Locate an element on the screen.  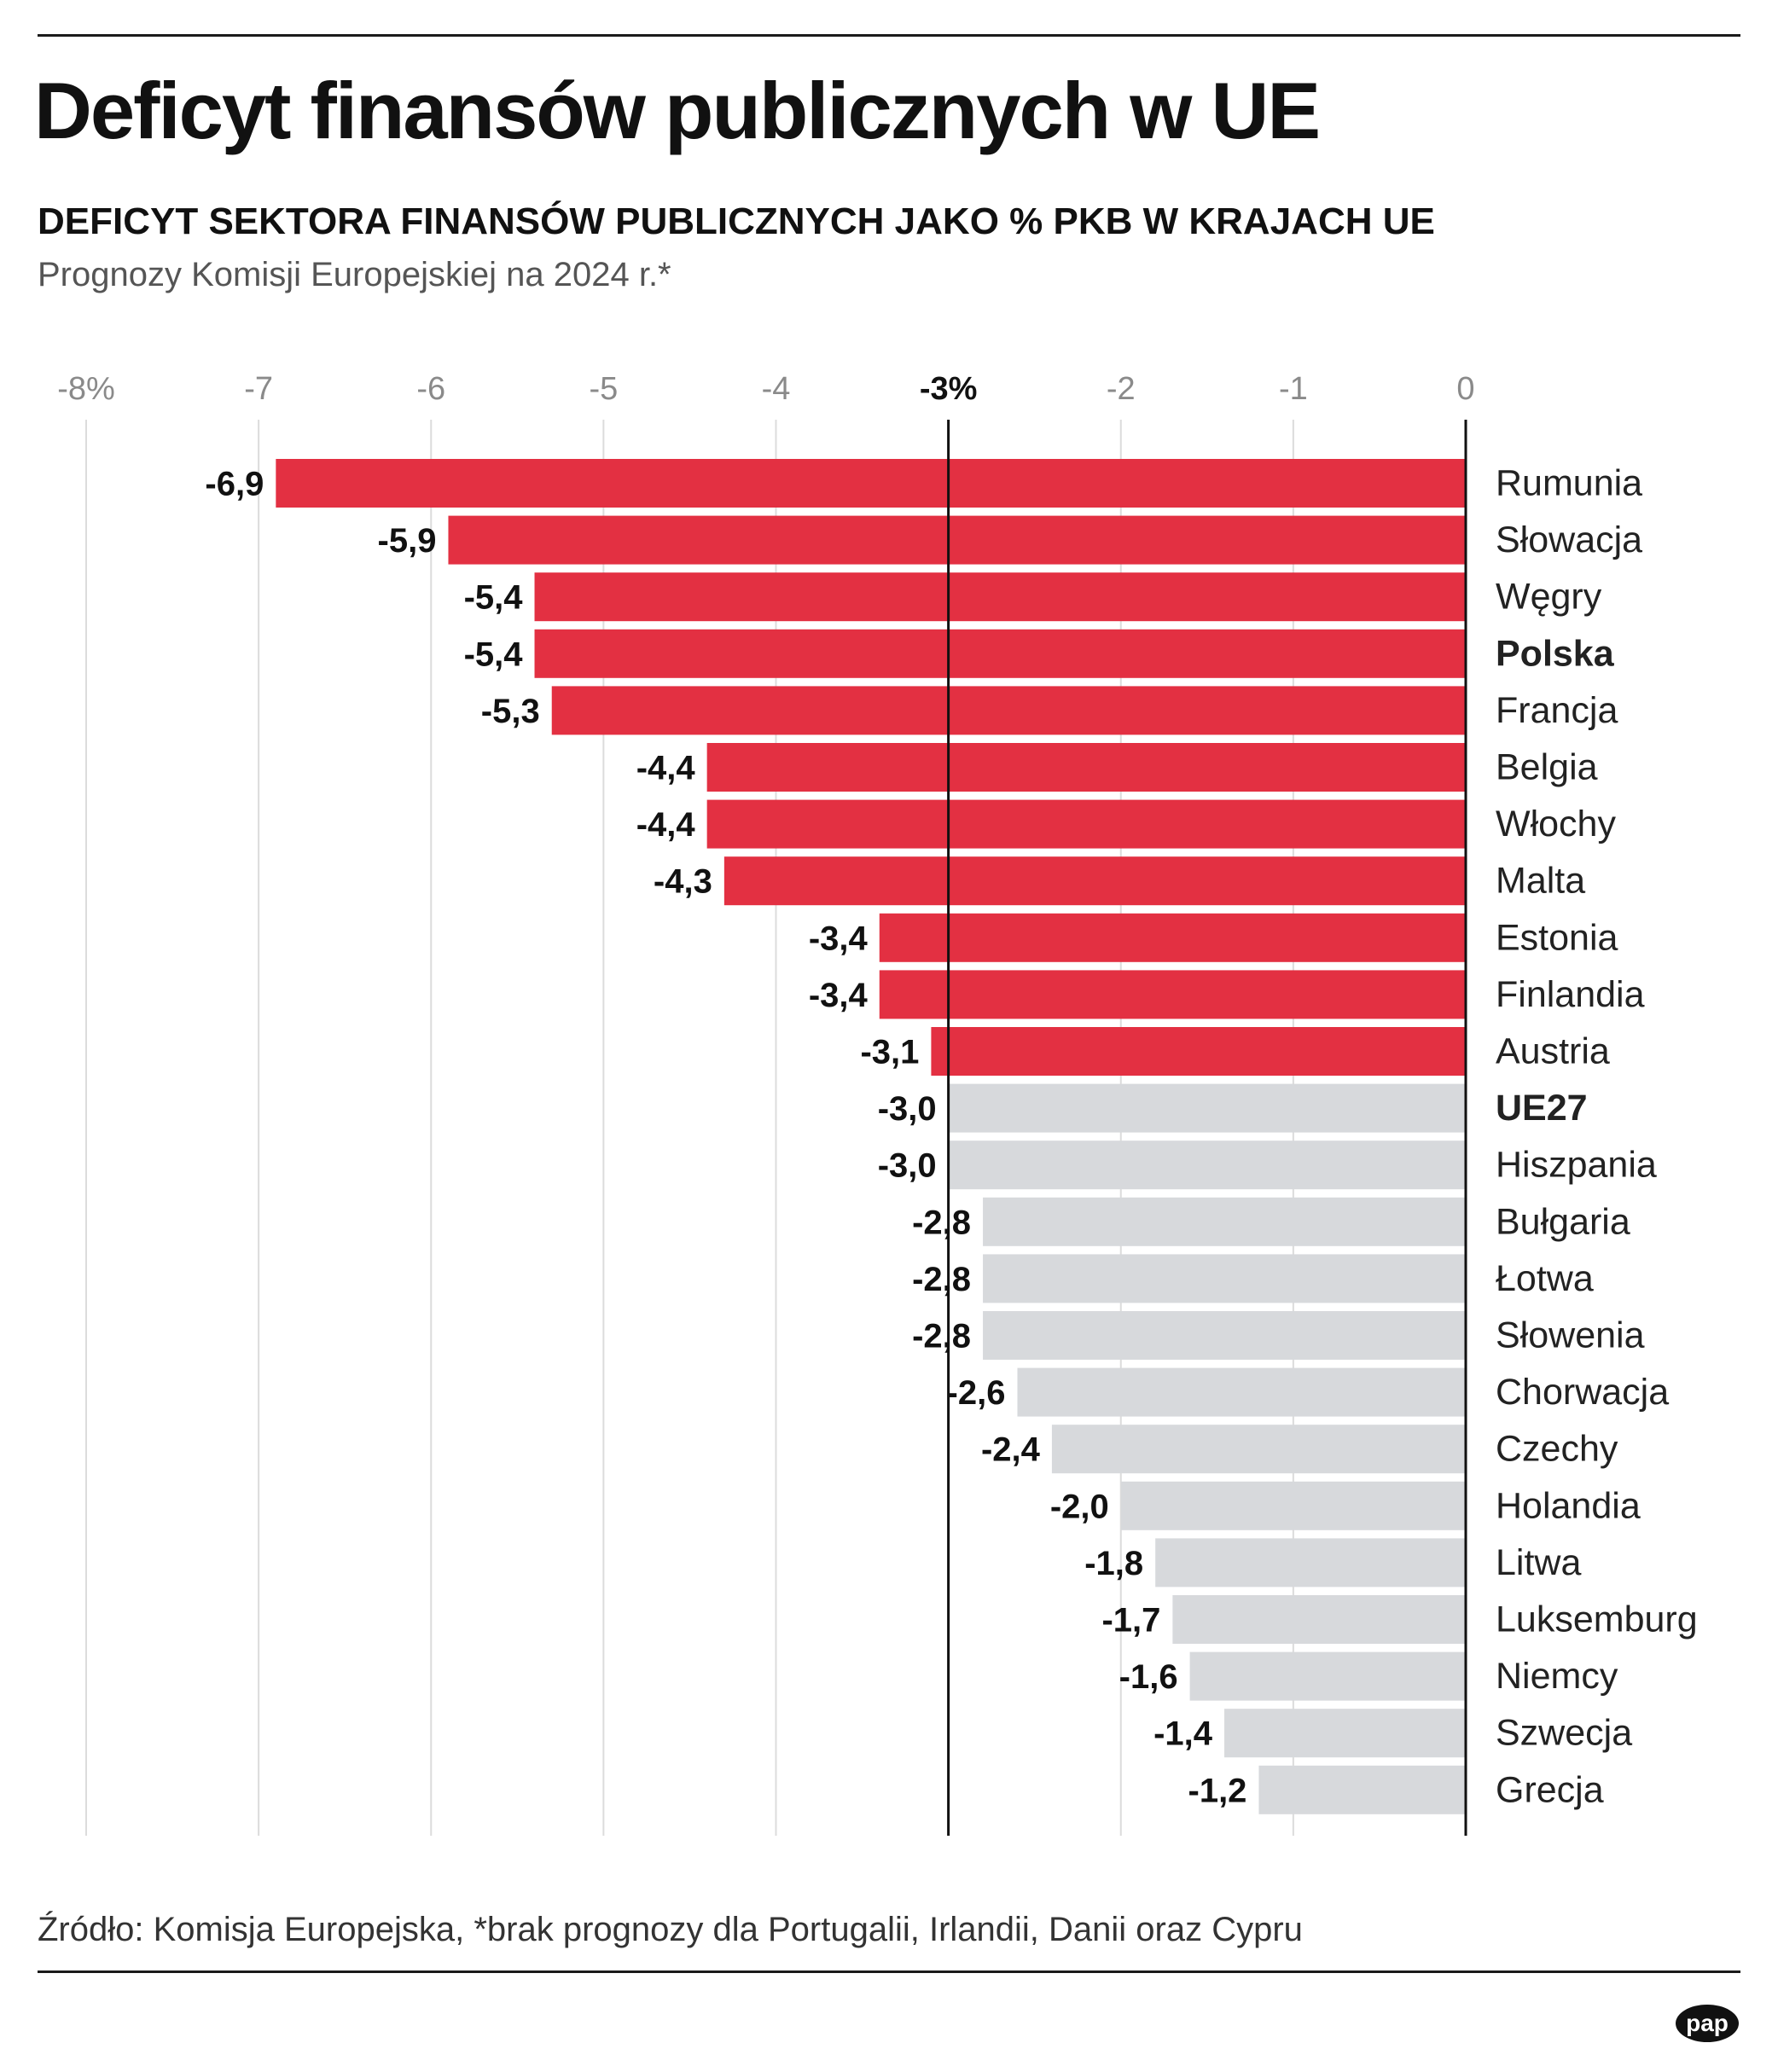
category-label: Holandia is located at coordinates (1568, 1506).